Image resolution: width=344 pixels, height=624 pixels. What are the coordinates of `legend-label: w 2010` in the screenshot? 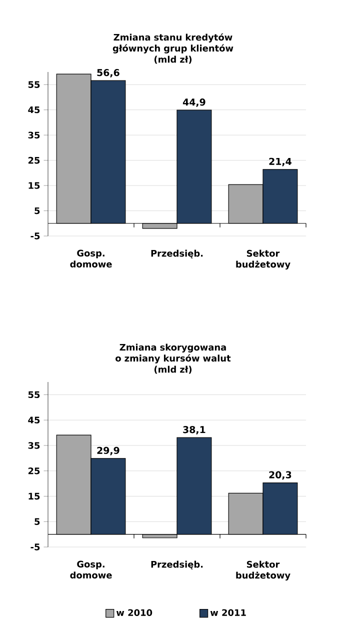 It's located at (134, 612).